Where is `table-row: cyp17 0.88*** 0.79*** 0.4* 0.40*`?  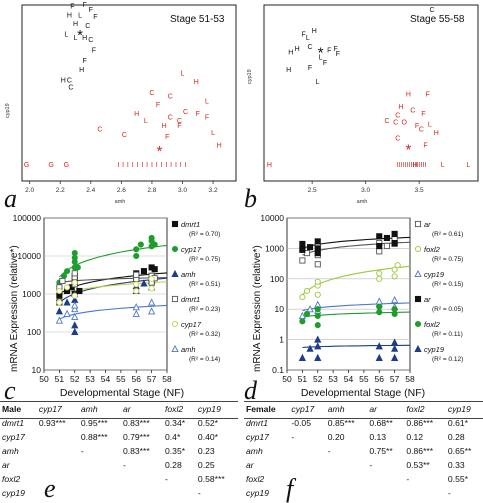 table-row: cyp17 0.88*** 0.79*** 0.4* 0.40* is located at coordinates (119, 437).